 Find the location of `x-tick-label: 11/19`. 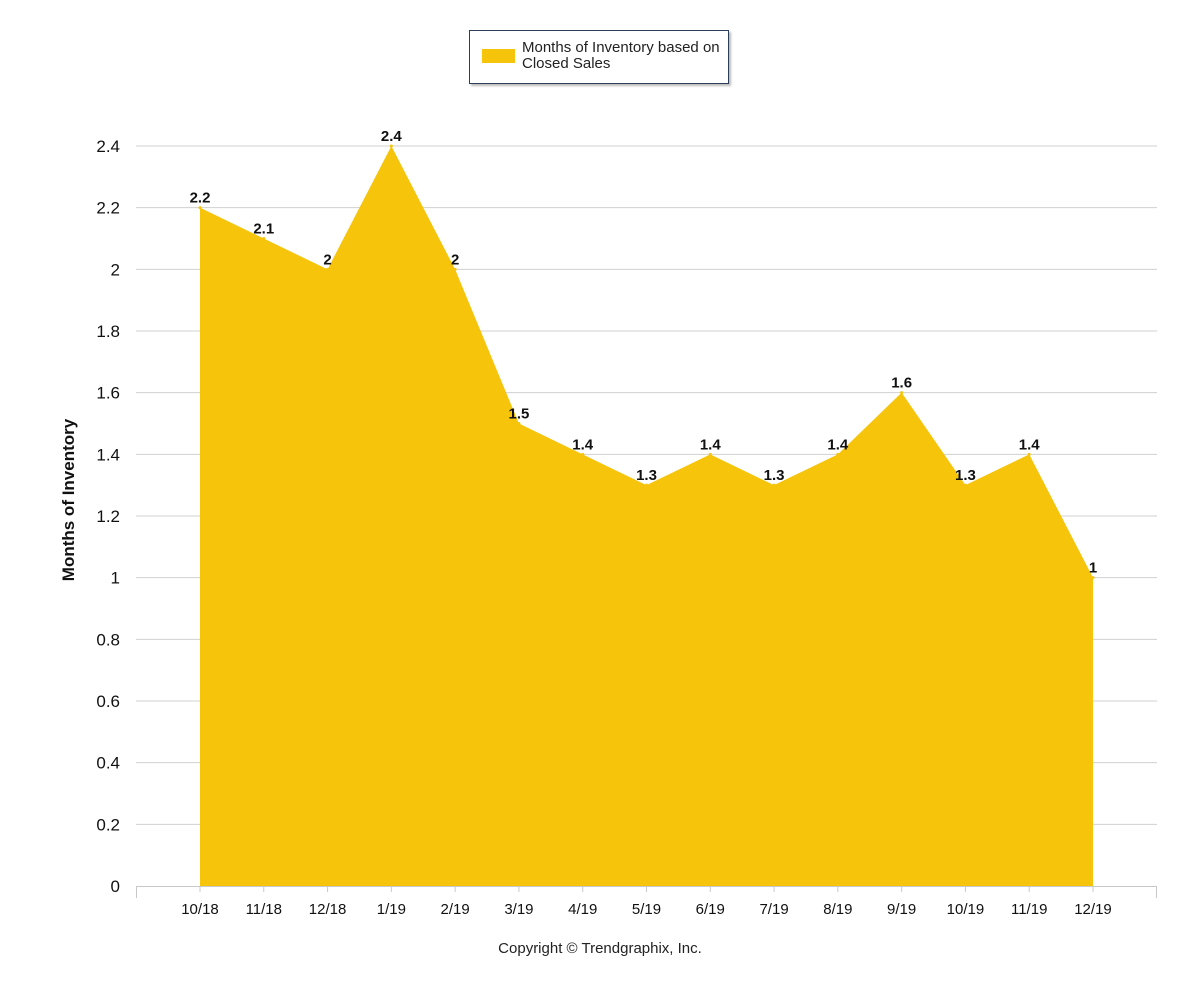

x-tick-label: 11/19 is located at coordinates (1029, 909).